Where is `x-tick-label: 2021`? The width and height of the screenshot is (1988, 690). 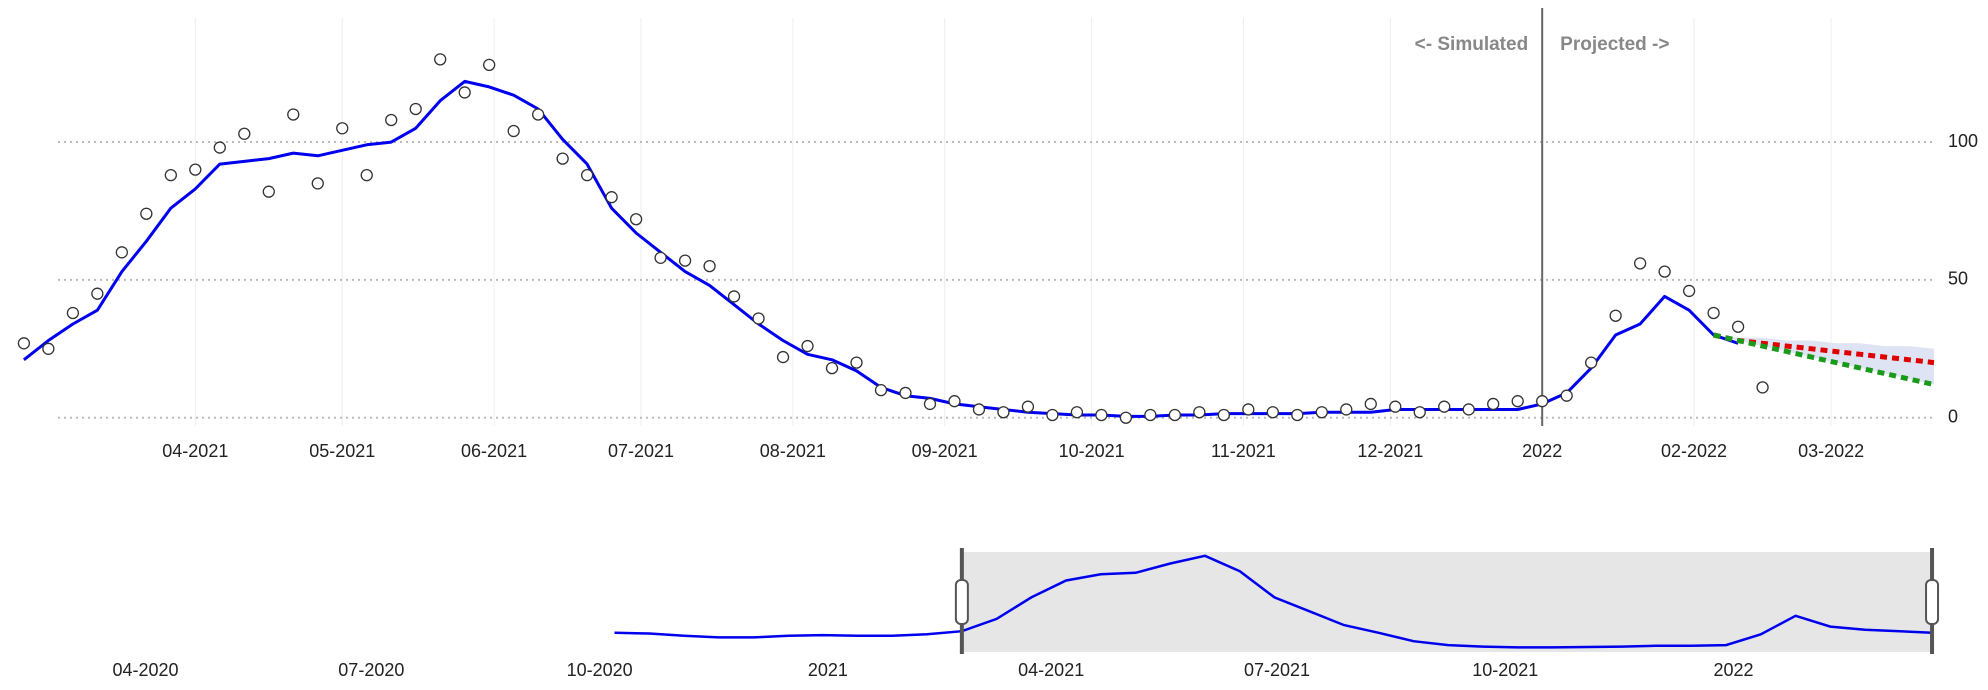 x-tick-label: 2021 is located at coordinates (828, 670).